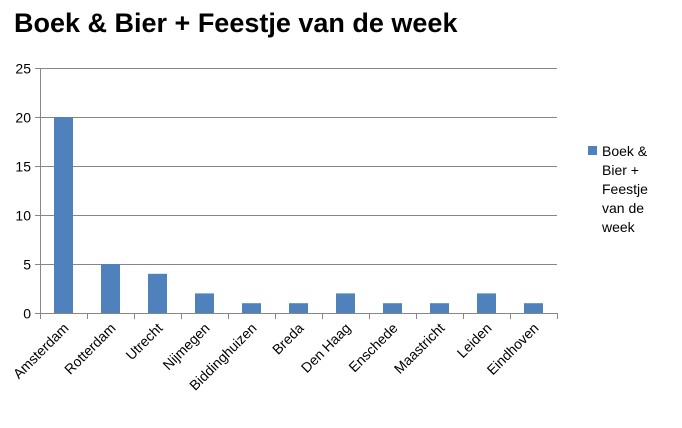 The width and height of the screenshot is (682, 428). Describe the element at coordinates (618, 227) in the screenshot. I see `legend-label: week` at that location.